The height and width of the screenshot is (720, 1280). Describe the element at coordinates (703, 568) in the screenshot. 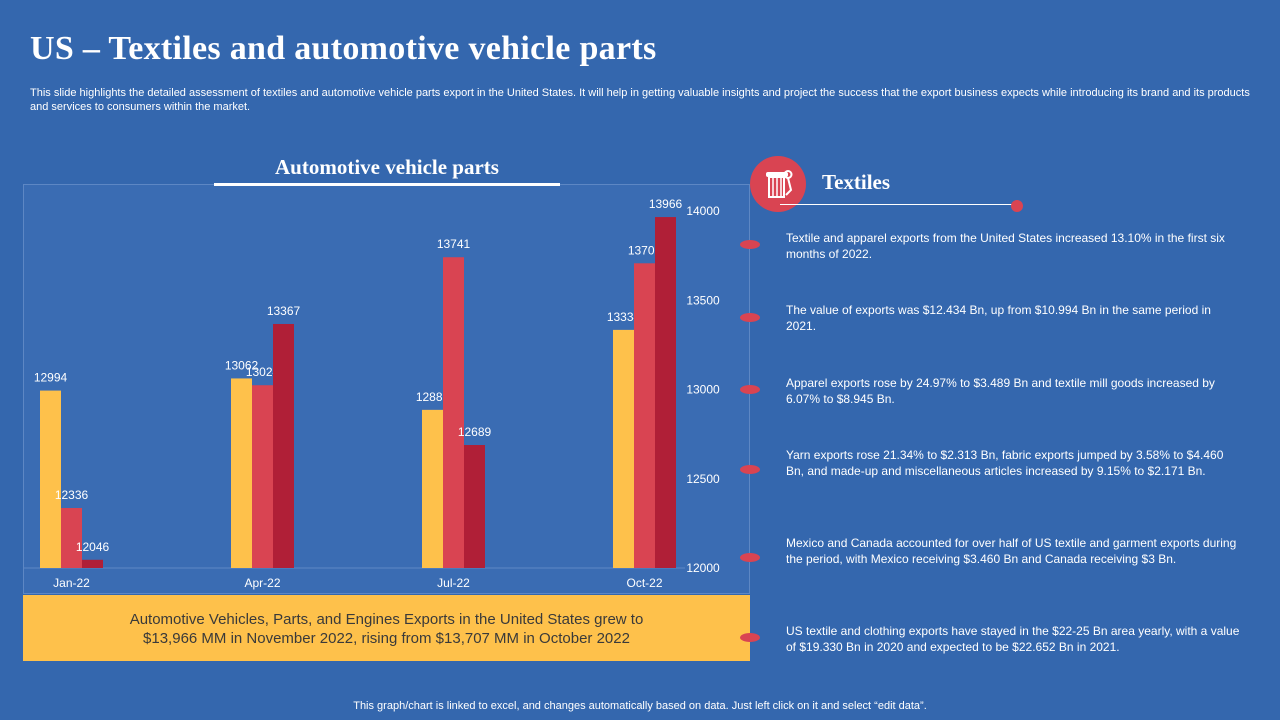

I see `y-tick-label: 12000` at that location.